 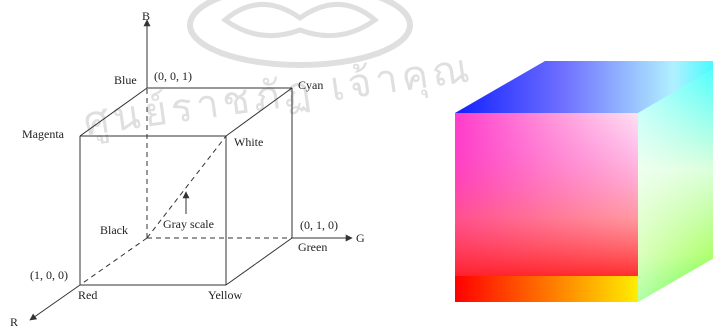 What do you see at coordinates (310, 85) in the screenshot?
I see `corner-label-cyan: Cyan` at bounding box center [310, 85].